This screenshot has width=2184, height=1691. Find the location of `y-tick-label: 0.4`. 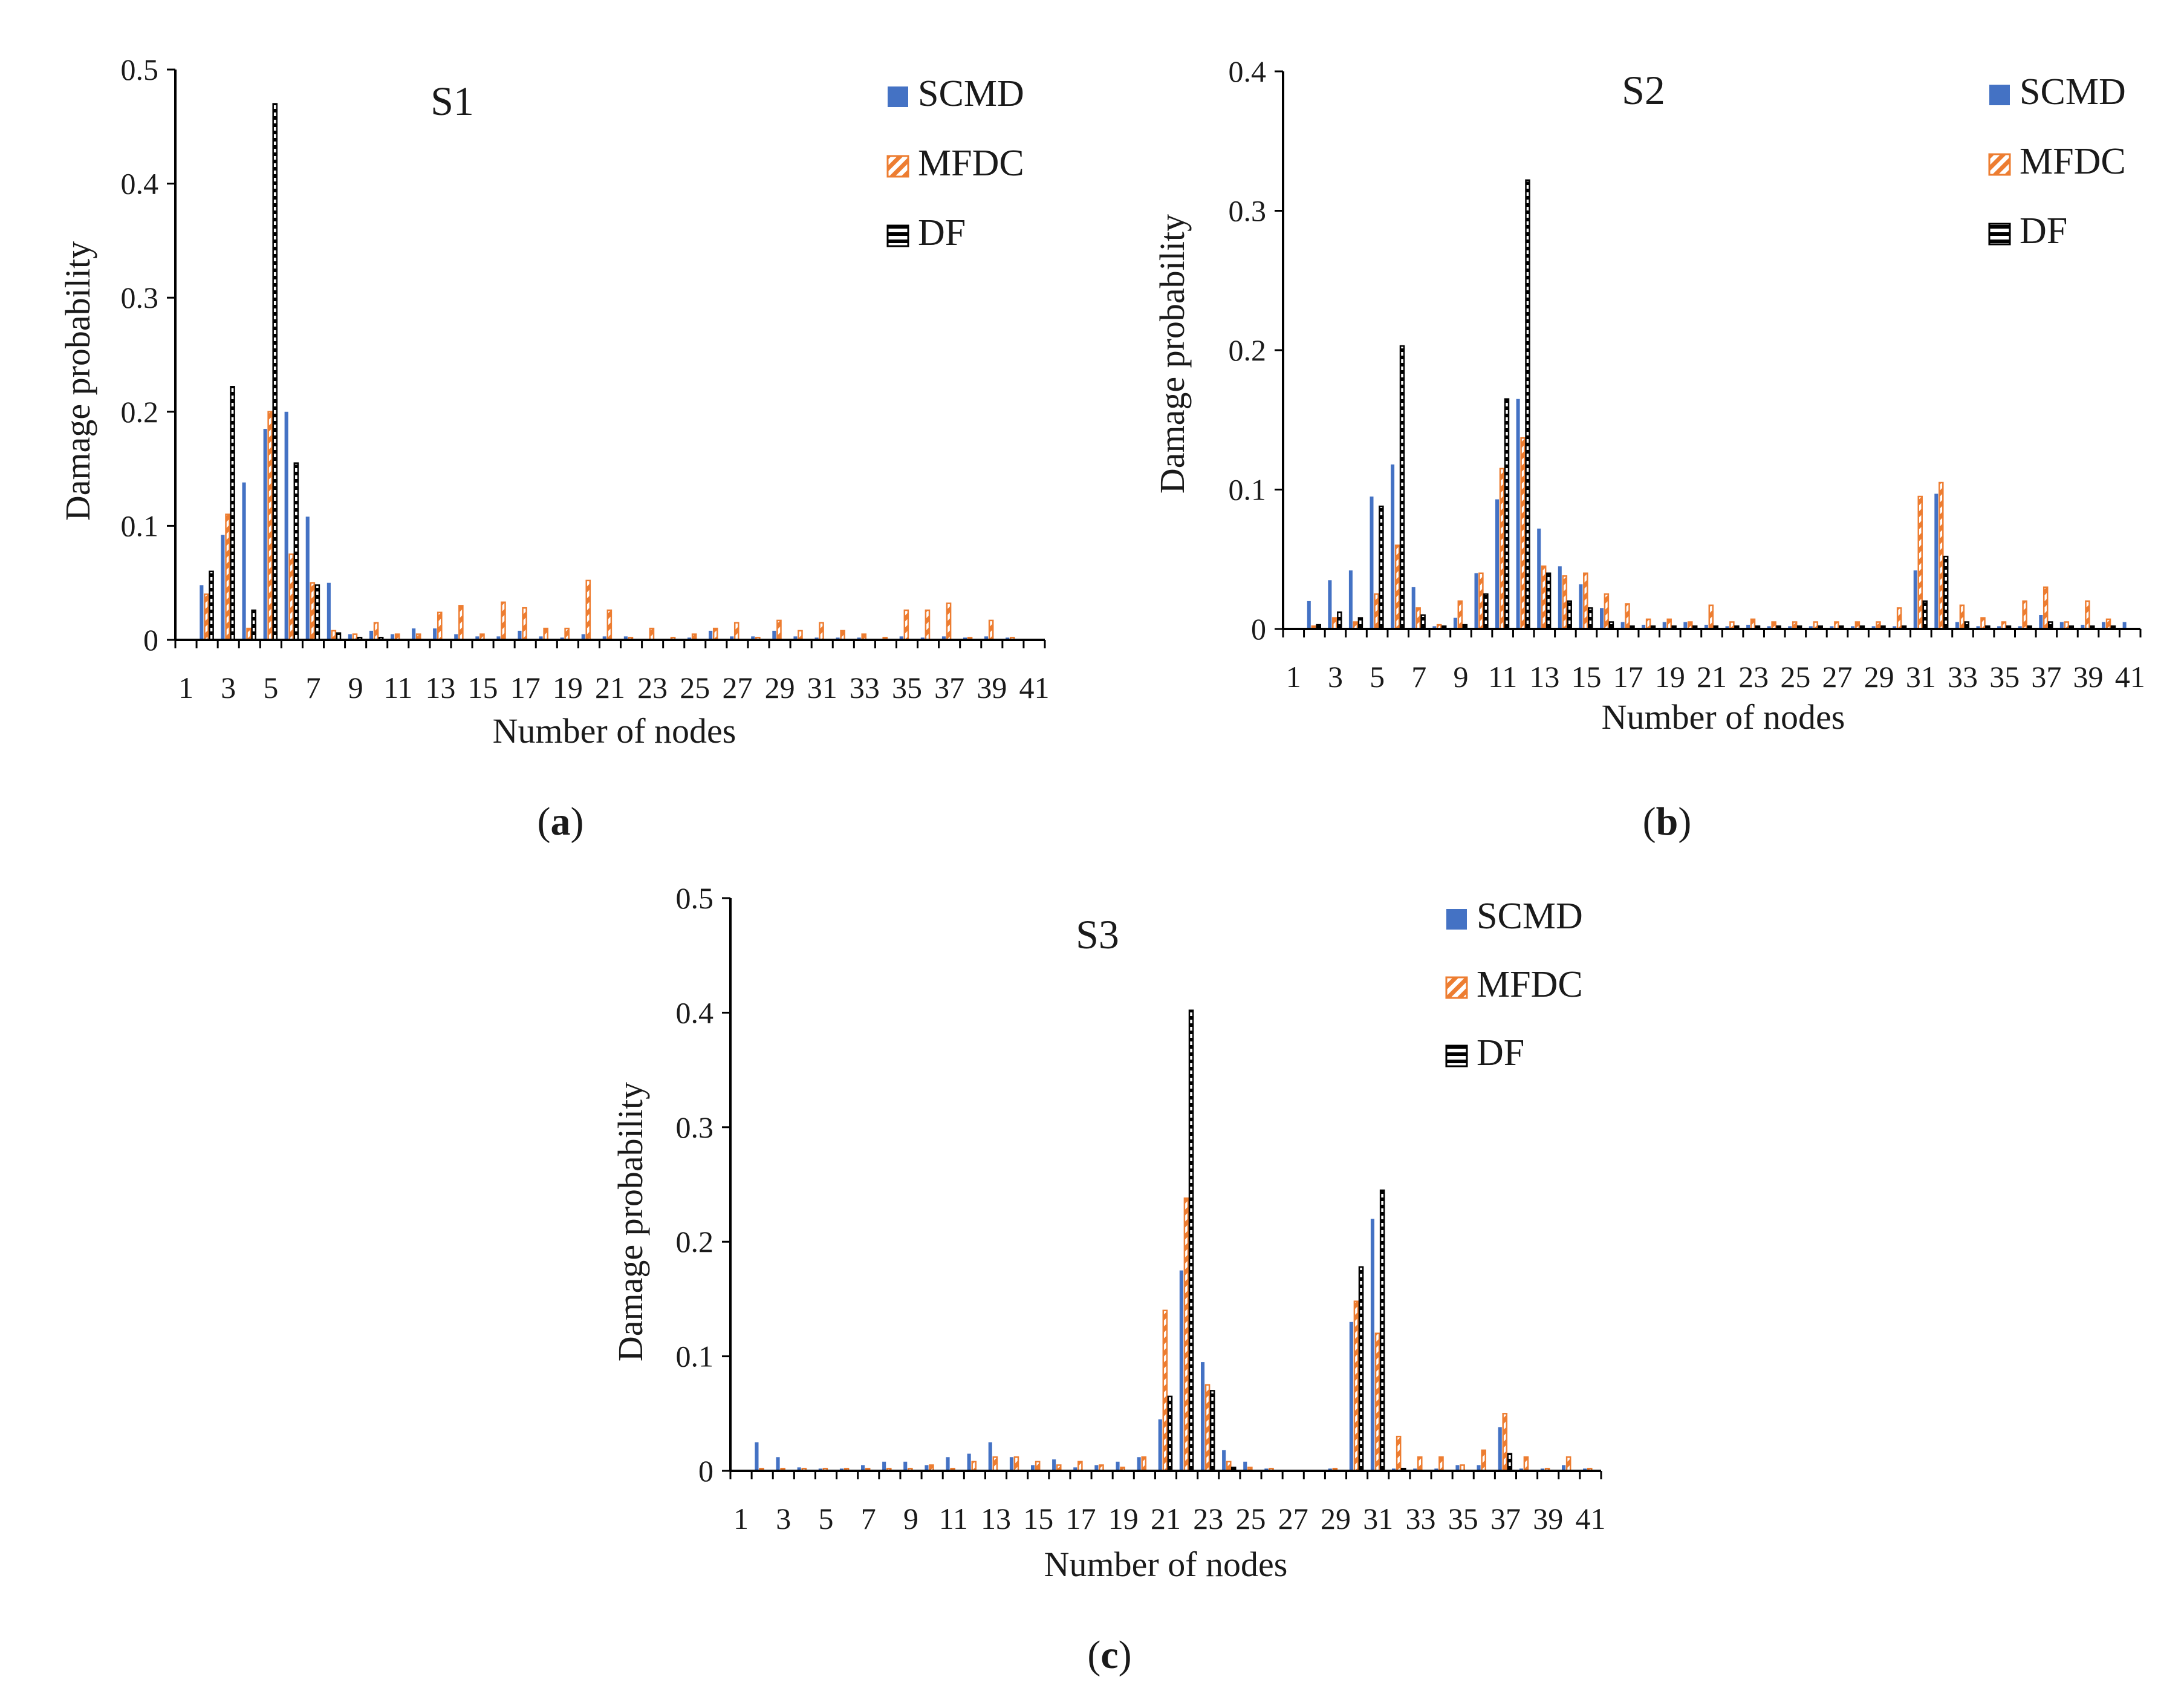

y-tick-label: 0.4 is located at coordinates (695, 1012).